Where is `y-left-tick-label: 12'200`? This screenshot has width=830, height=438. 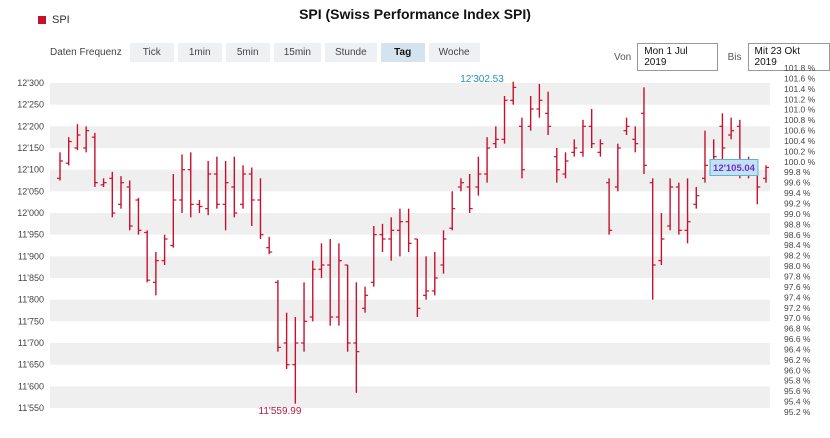 y-left-tick-label: 12'200 is located at coordinates (30, 126).